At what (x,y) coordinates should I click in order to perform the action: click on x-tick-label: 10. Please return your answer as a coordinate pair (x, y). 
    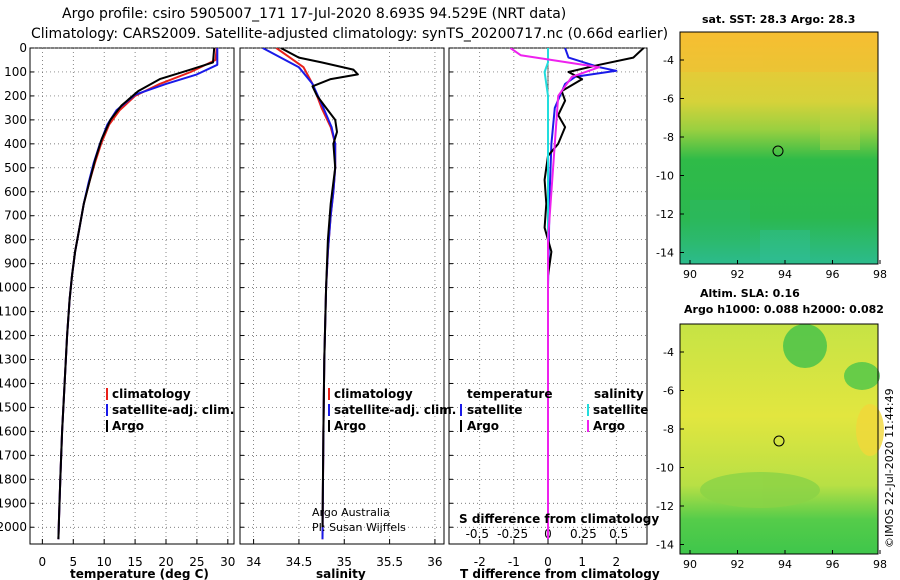
    Looking at the image, I should click on (104, 562).